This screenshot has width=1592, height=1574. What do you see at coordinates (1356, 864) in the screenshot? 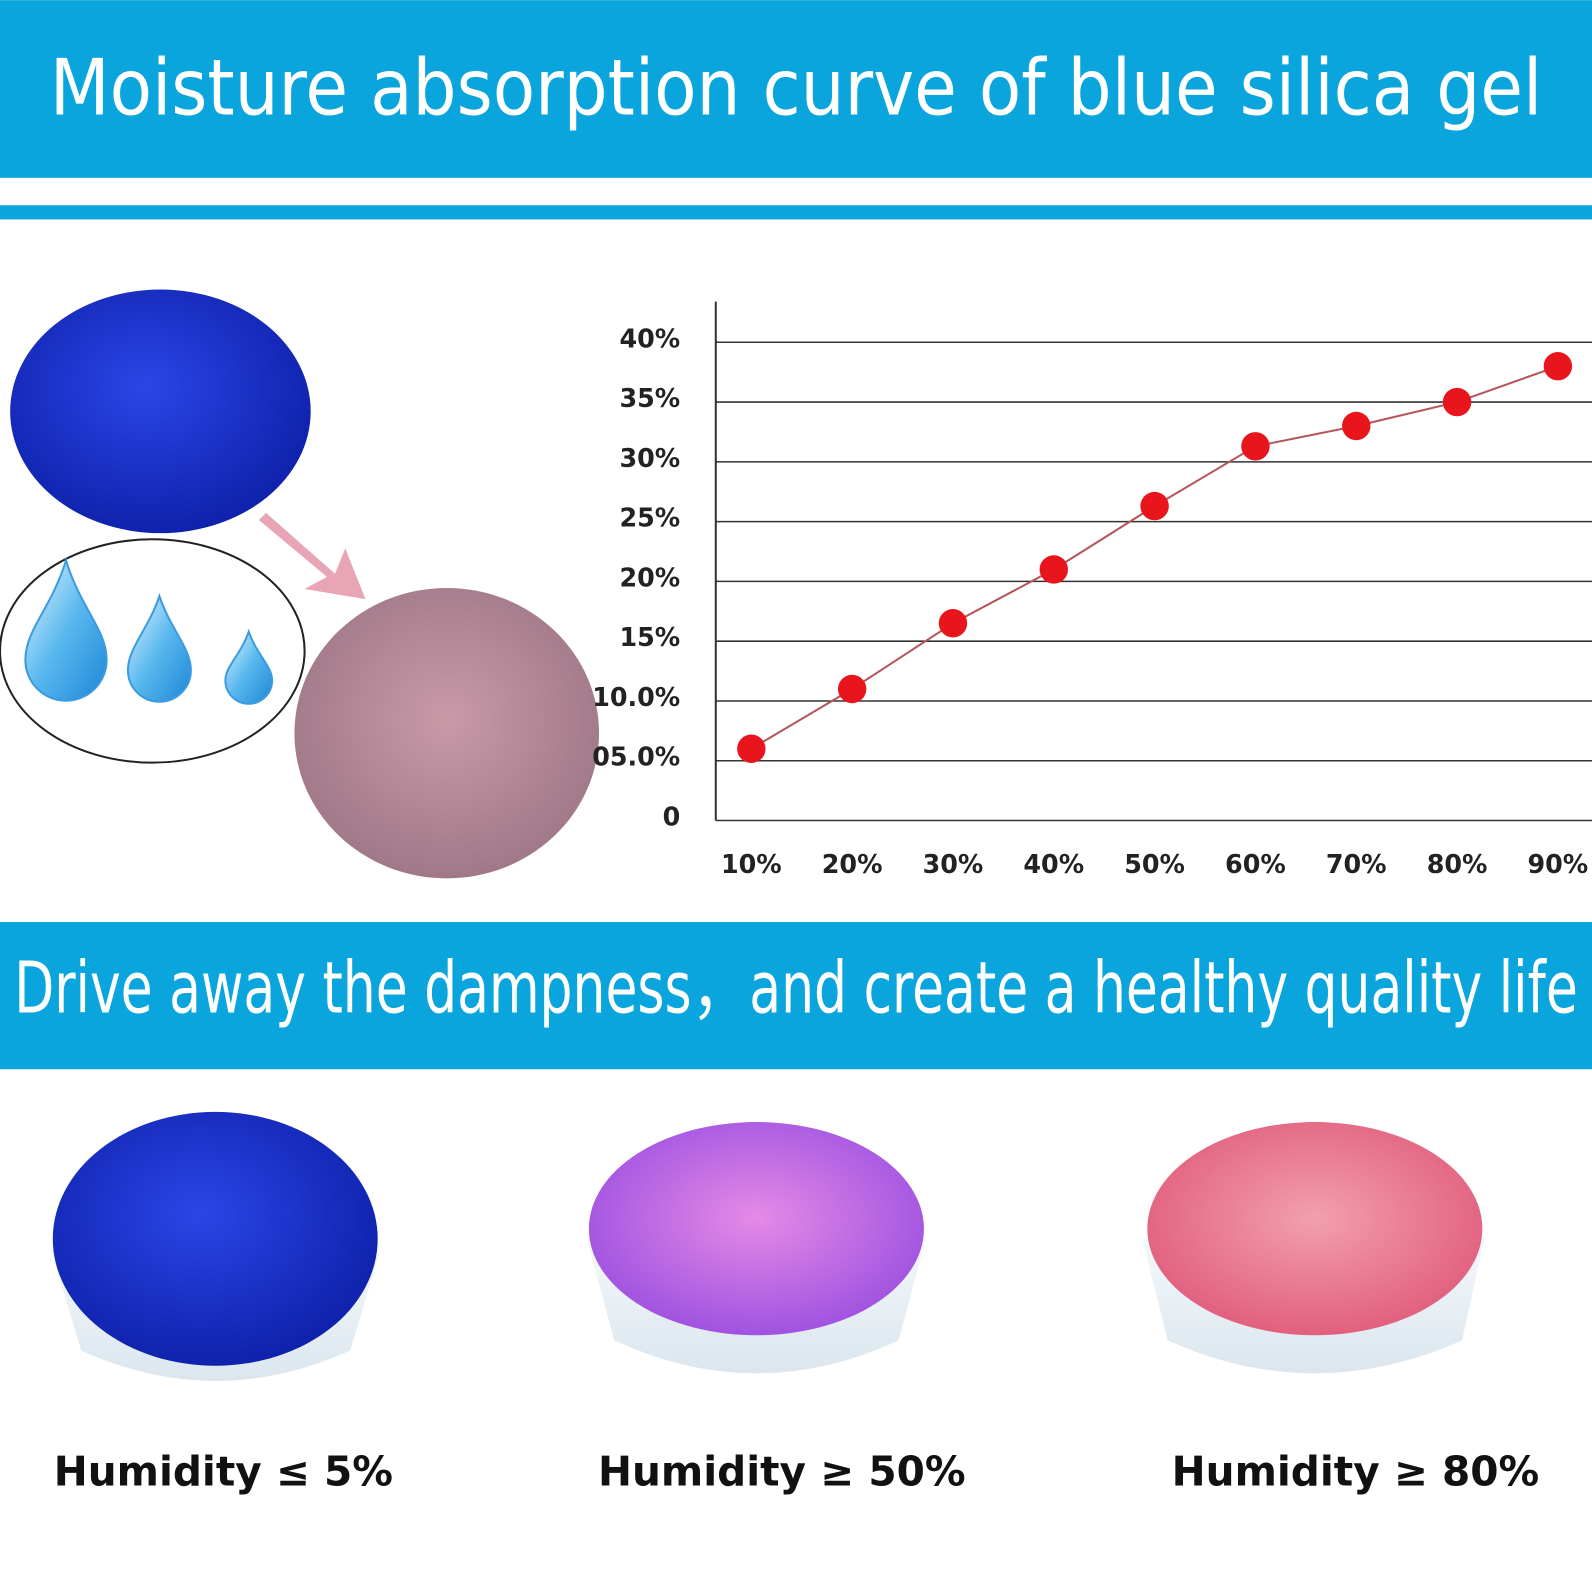
I see `x-tick-label: 70%` at bounding box center [1356, 864].